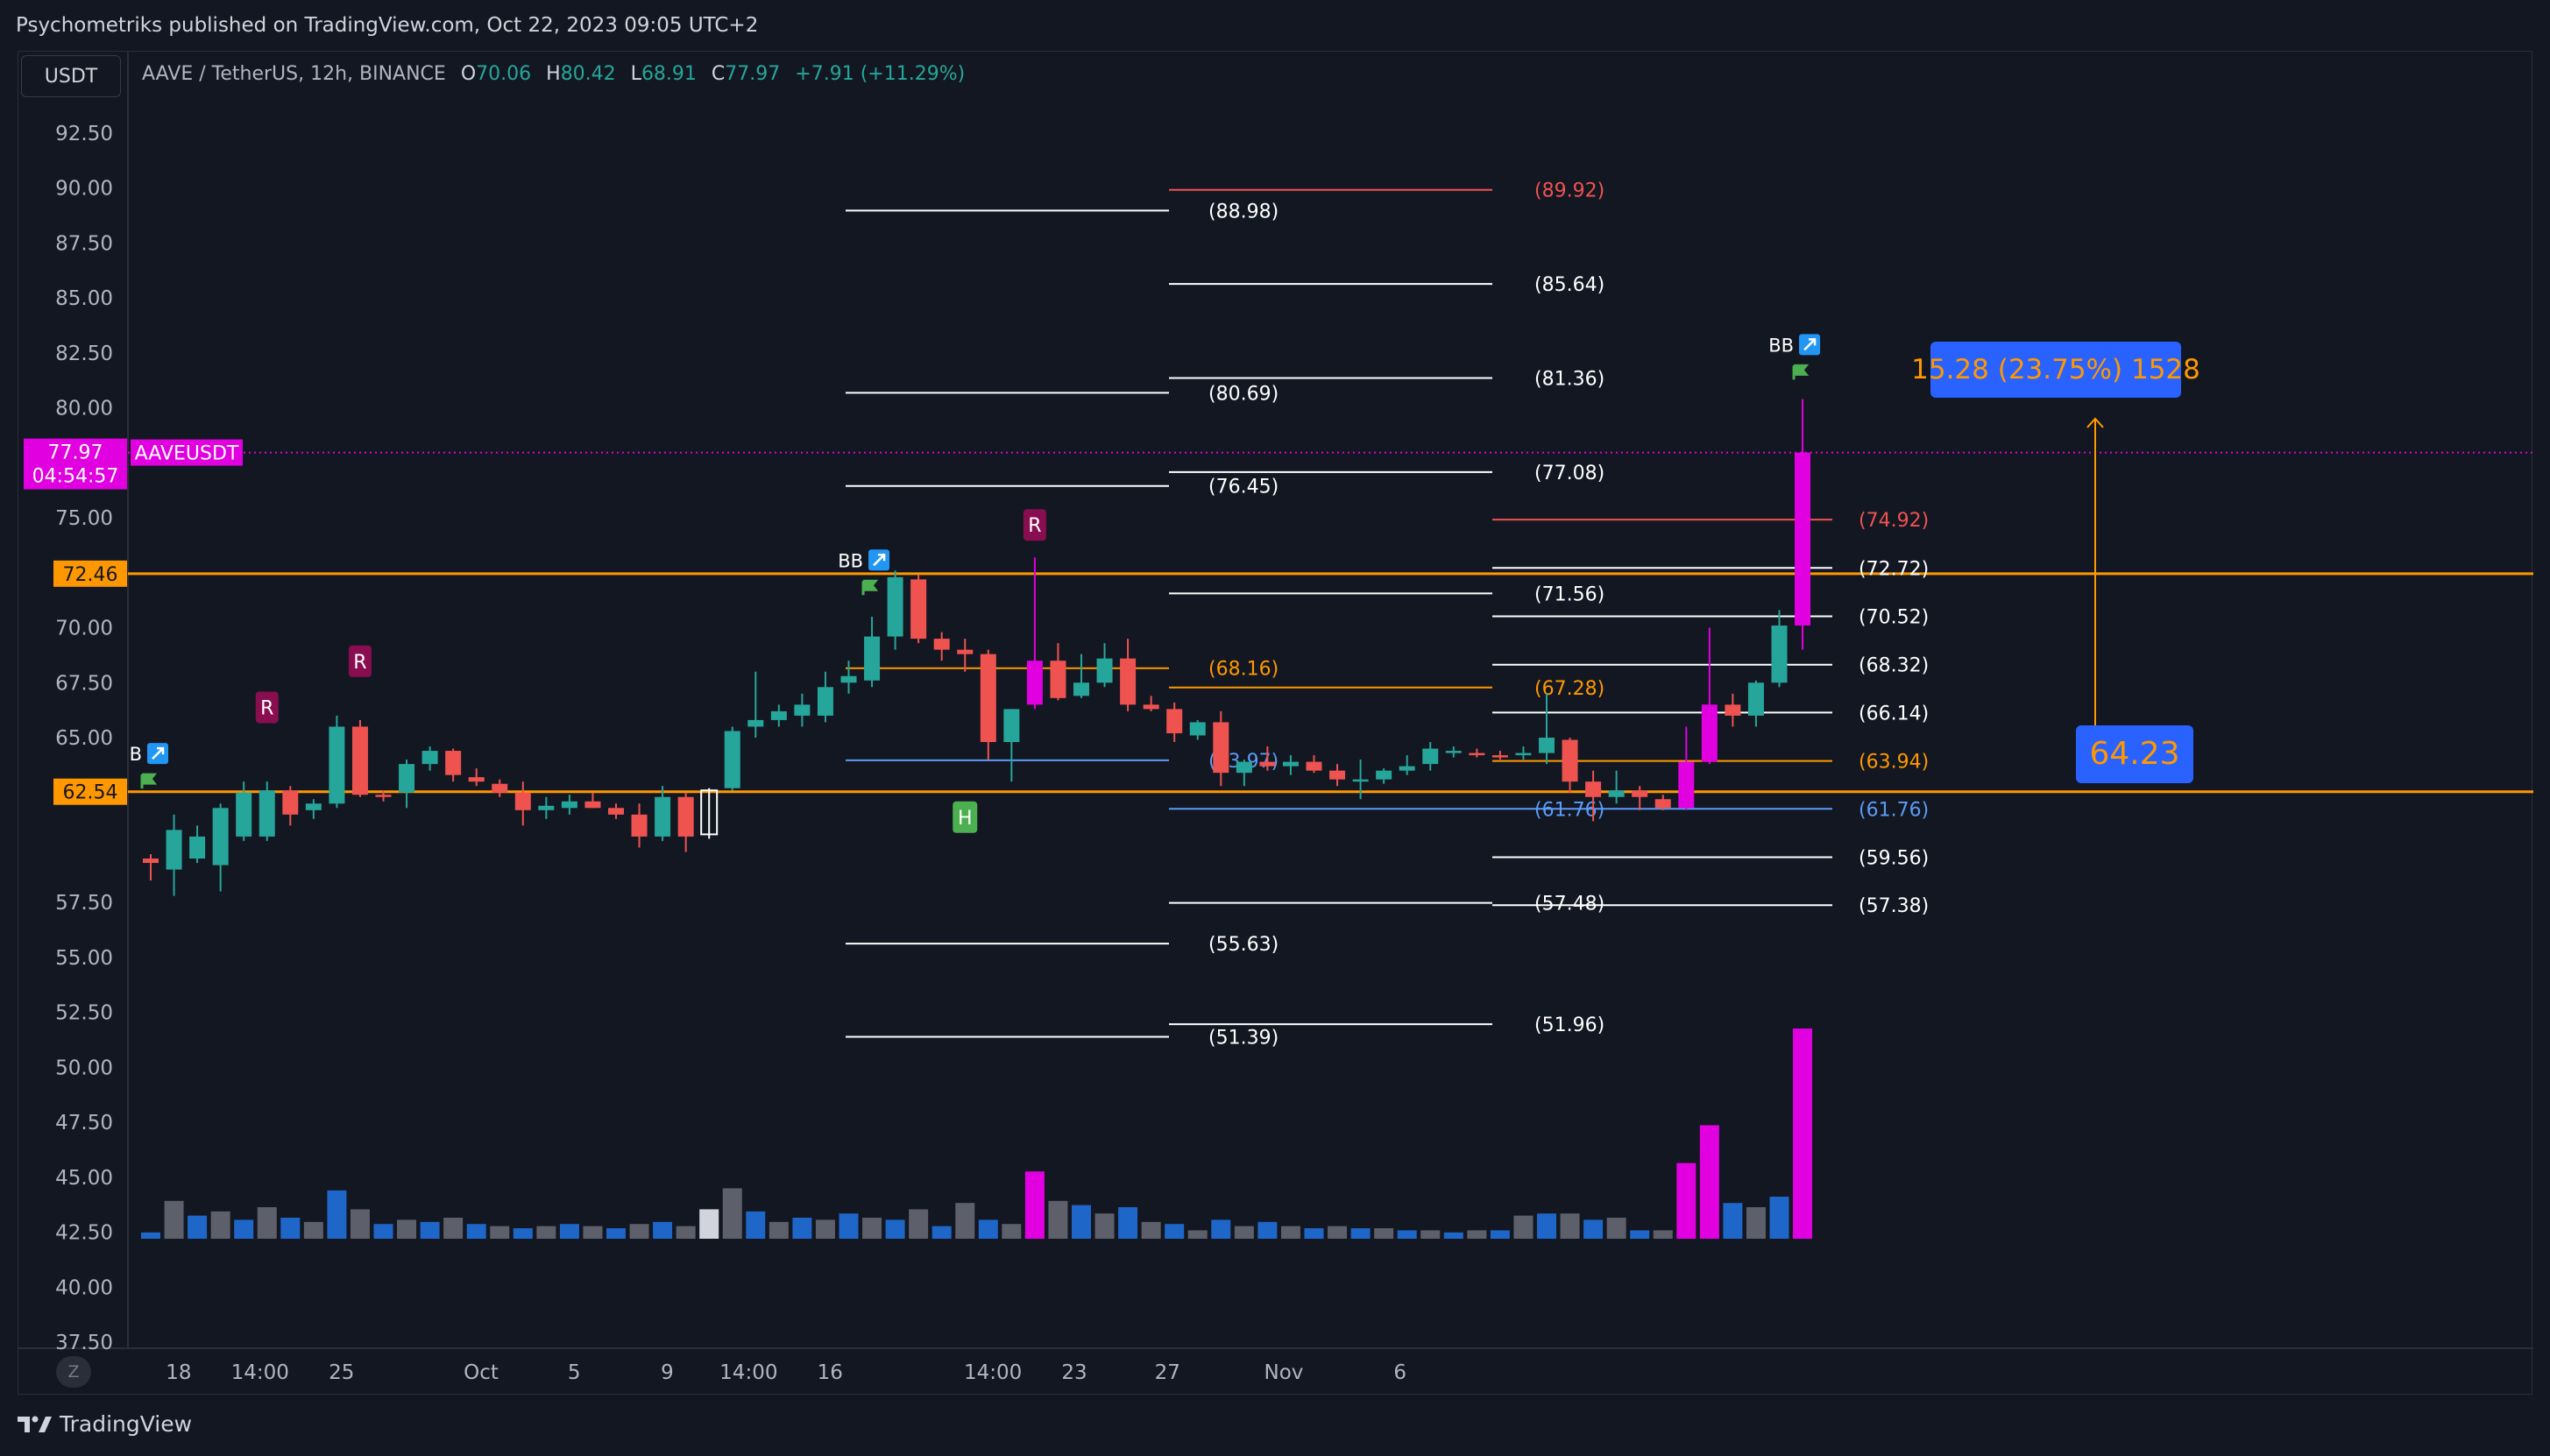 This screenshot has width=2550, height=1456. What do you see at coordinates (187, 454) in the screenshot?
I see `symbol-name-label: AAVEUSDT` at bounding box center [187, 454].